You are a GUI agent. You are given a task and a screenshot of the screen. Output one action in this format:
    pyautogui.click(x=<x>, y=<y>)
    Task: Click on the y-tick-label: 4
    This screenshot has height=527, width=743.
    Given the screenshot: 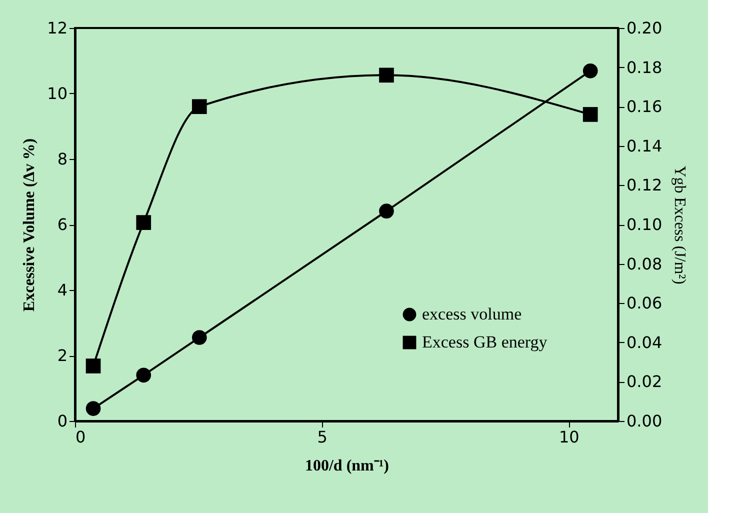 What is the action you would take?
    pyautogui.click(x=62, y=290)
    